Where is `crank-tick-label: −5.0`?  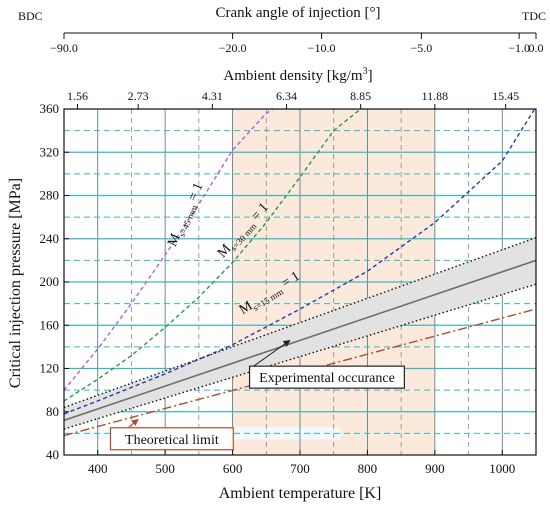 crank-tick-label: −5.0 is located at coordinates (421, 48).